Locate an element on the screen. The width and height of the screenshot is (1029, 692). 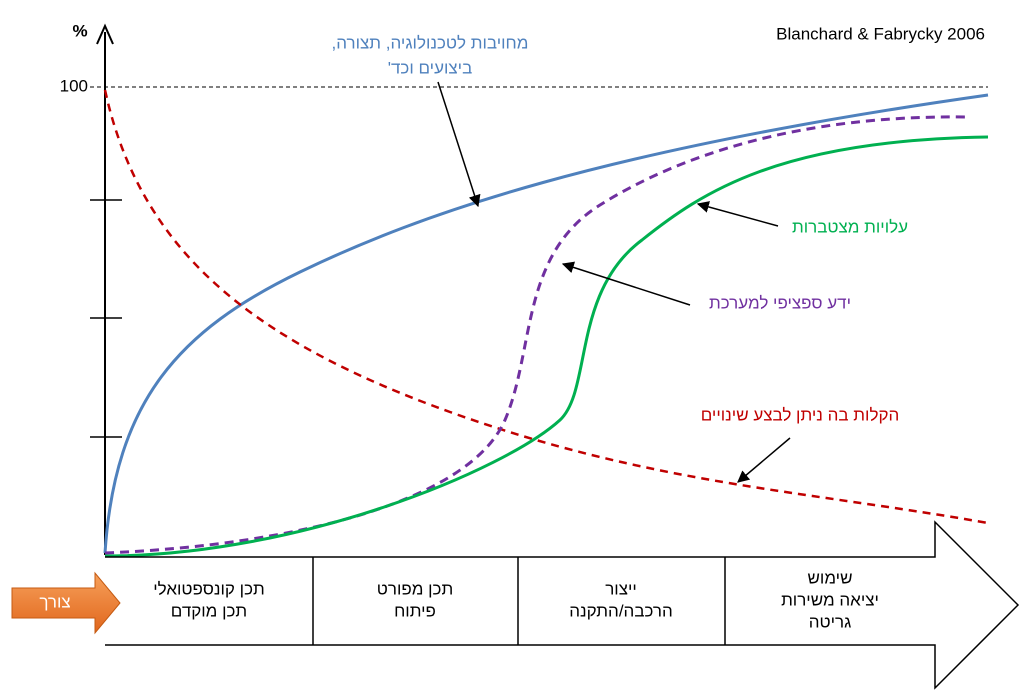
ease-of-change-label: הקלות בה ניתן לבצע שינויים is located at coordinates (800, 414).